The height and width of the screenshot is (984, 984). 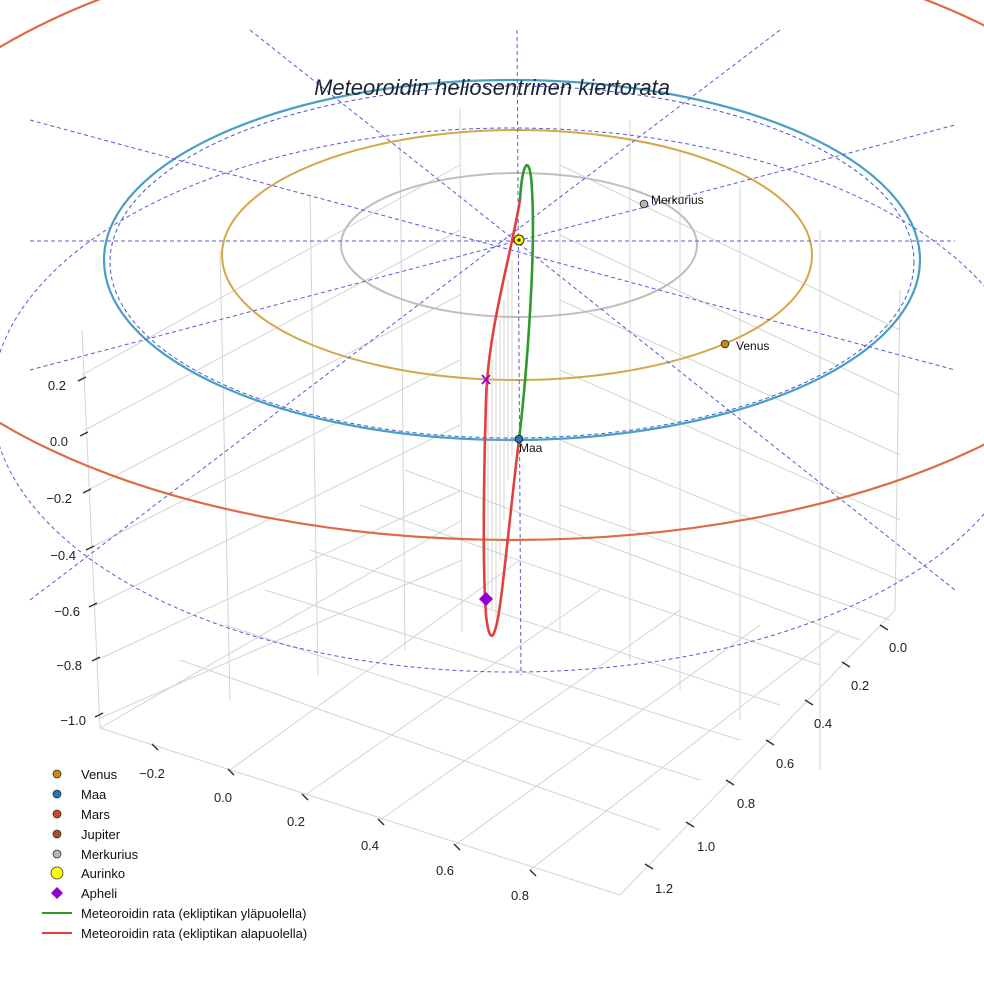 What do you see at coordinates (526, 302) in the screenshot?
I see `meteoroid-orbit-above` at bounding box center [526, 302].